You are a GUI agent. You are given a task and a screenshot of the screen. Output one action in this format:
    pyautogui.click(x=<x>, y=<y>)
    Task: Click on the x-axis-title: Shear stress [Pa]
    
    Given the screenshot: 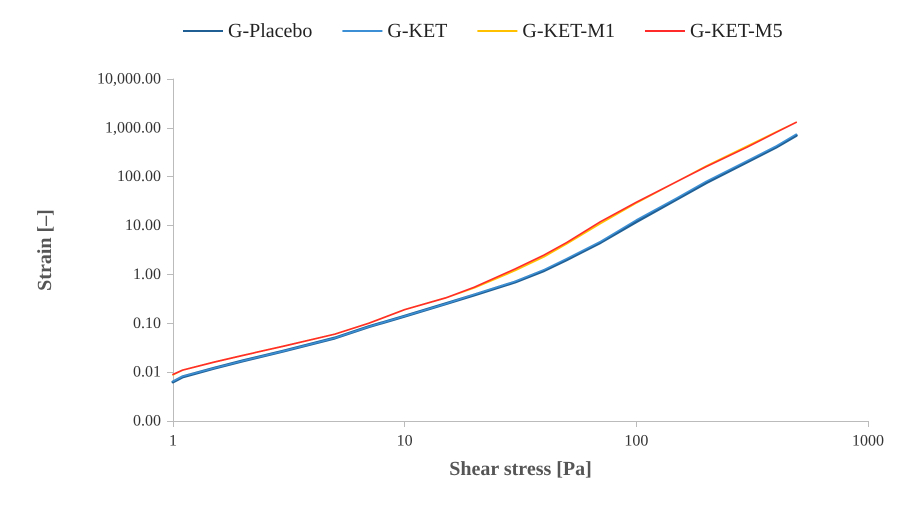 What is the action you would take?
    pyautogui.click(x=520, y=469)
    